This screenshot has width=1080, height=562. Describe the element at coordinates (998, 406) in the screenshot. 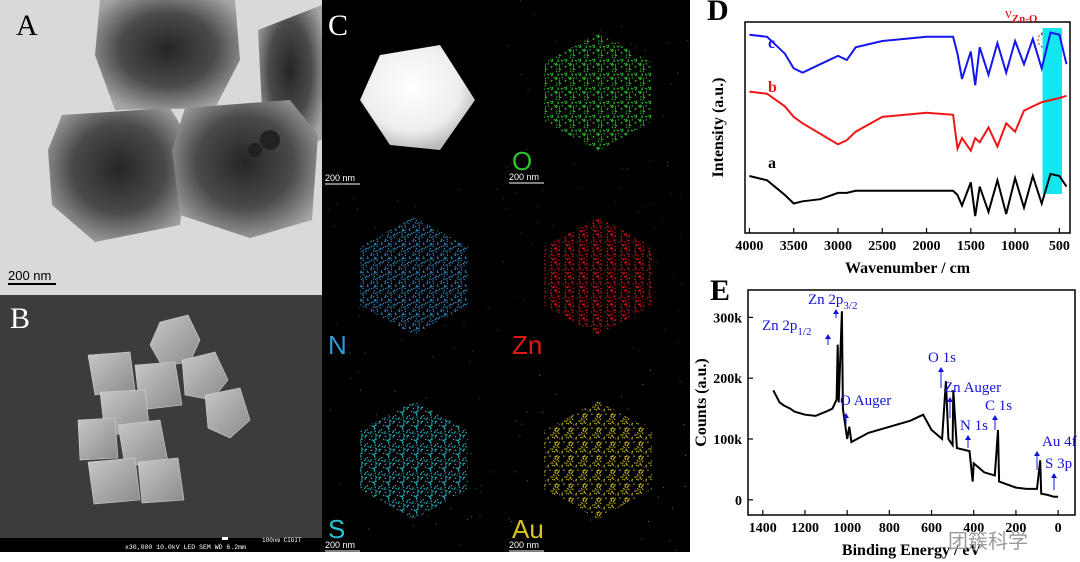

I see `peak-label-text: C 1s` at that location.